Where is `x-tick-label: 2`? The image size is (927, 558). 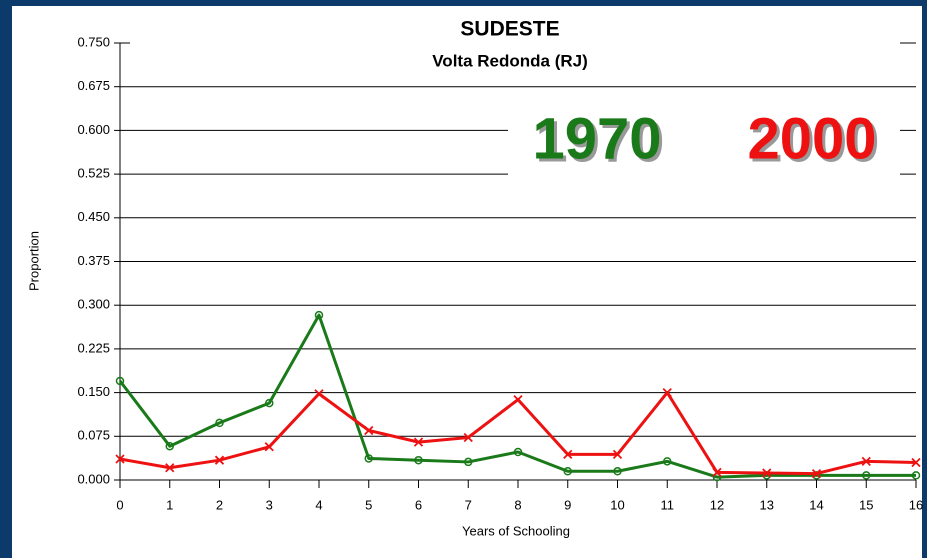
x-tick-label: 2 is located at coordinates (219, 504).